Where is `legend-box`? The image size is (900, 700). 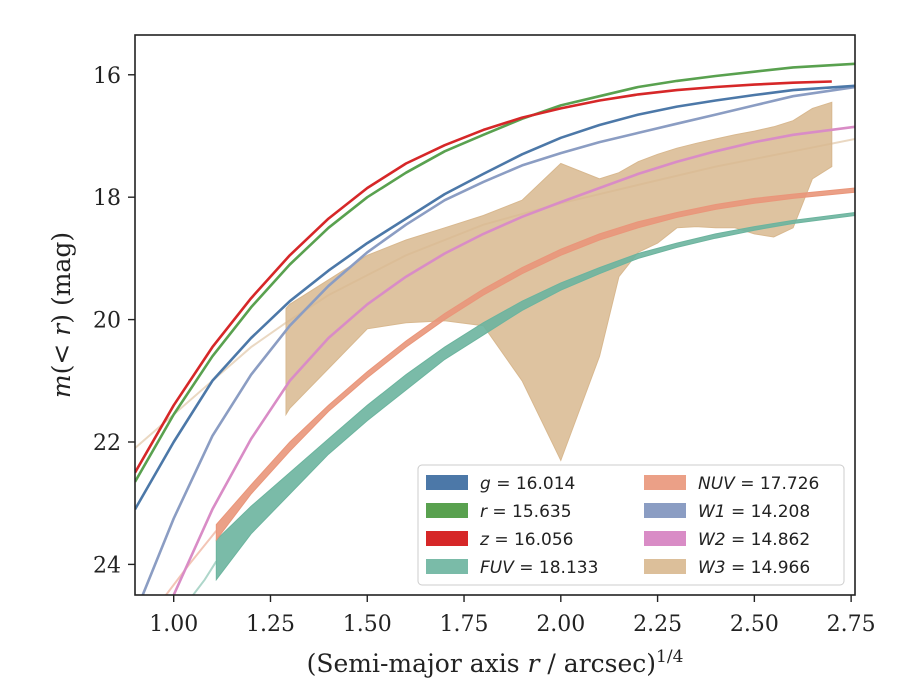 legend-box is located at coordinates (631, 525).